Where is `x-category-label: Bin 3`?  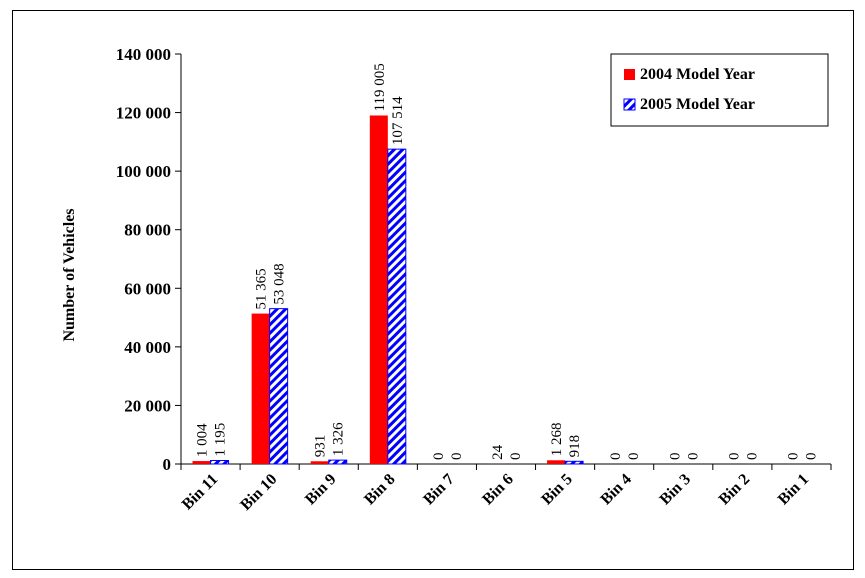
x-category-label: Bin 3 is located at coordinates (675, 489).